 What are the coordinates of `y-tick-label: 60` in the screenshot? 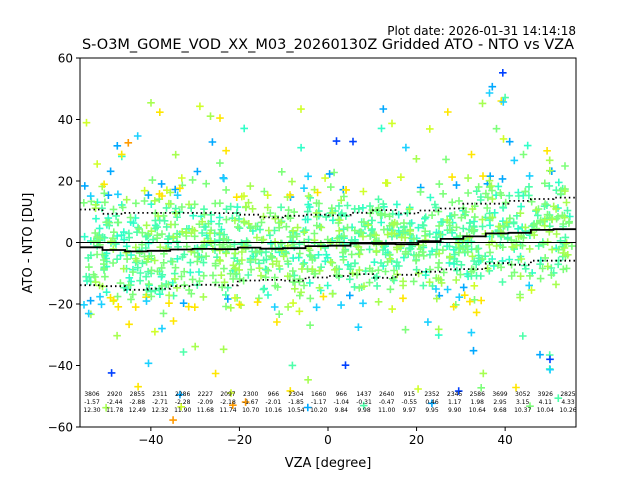 It's located at (65, 59).